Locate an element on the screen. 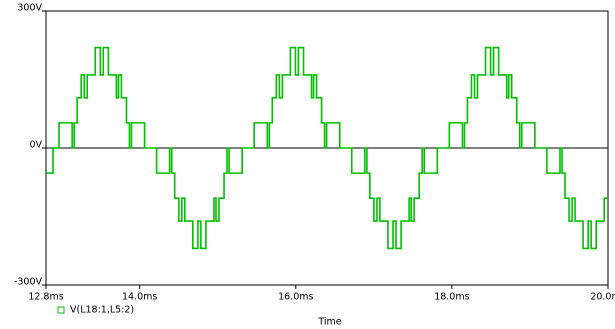 Image resolution: width=615 pixels, height=329 pixels. legend-marker is located at coordinates (61, 310).